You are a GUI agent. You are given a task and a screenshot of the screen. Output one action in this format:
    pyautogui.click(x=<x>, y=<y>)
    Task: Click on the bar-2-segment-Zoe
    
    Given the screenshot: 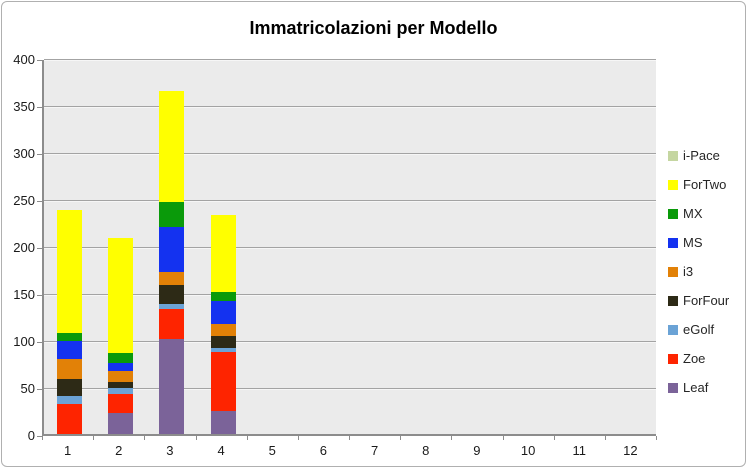 What is the action you would take?
    pyautogui.click(x=121, y=403)
    